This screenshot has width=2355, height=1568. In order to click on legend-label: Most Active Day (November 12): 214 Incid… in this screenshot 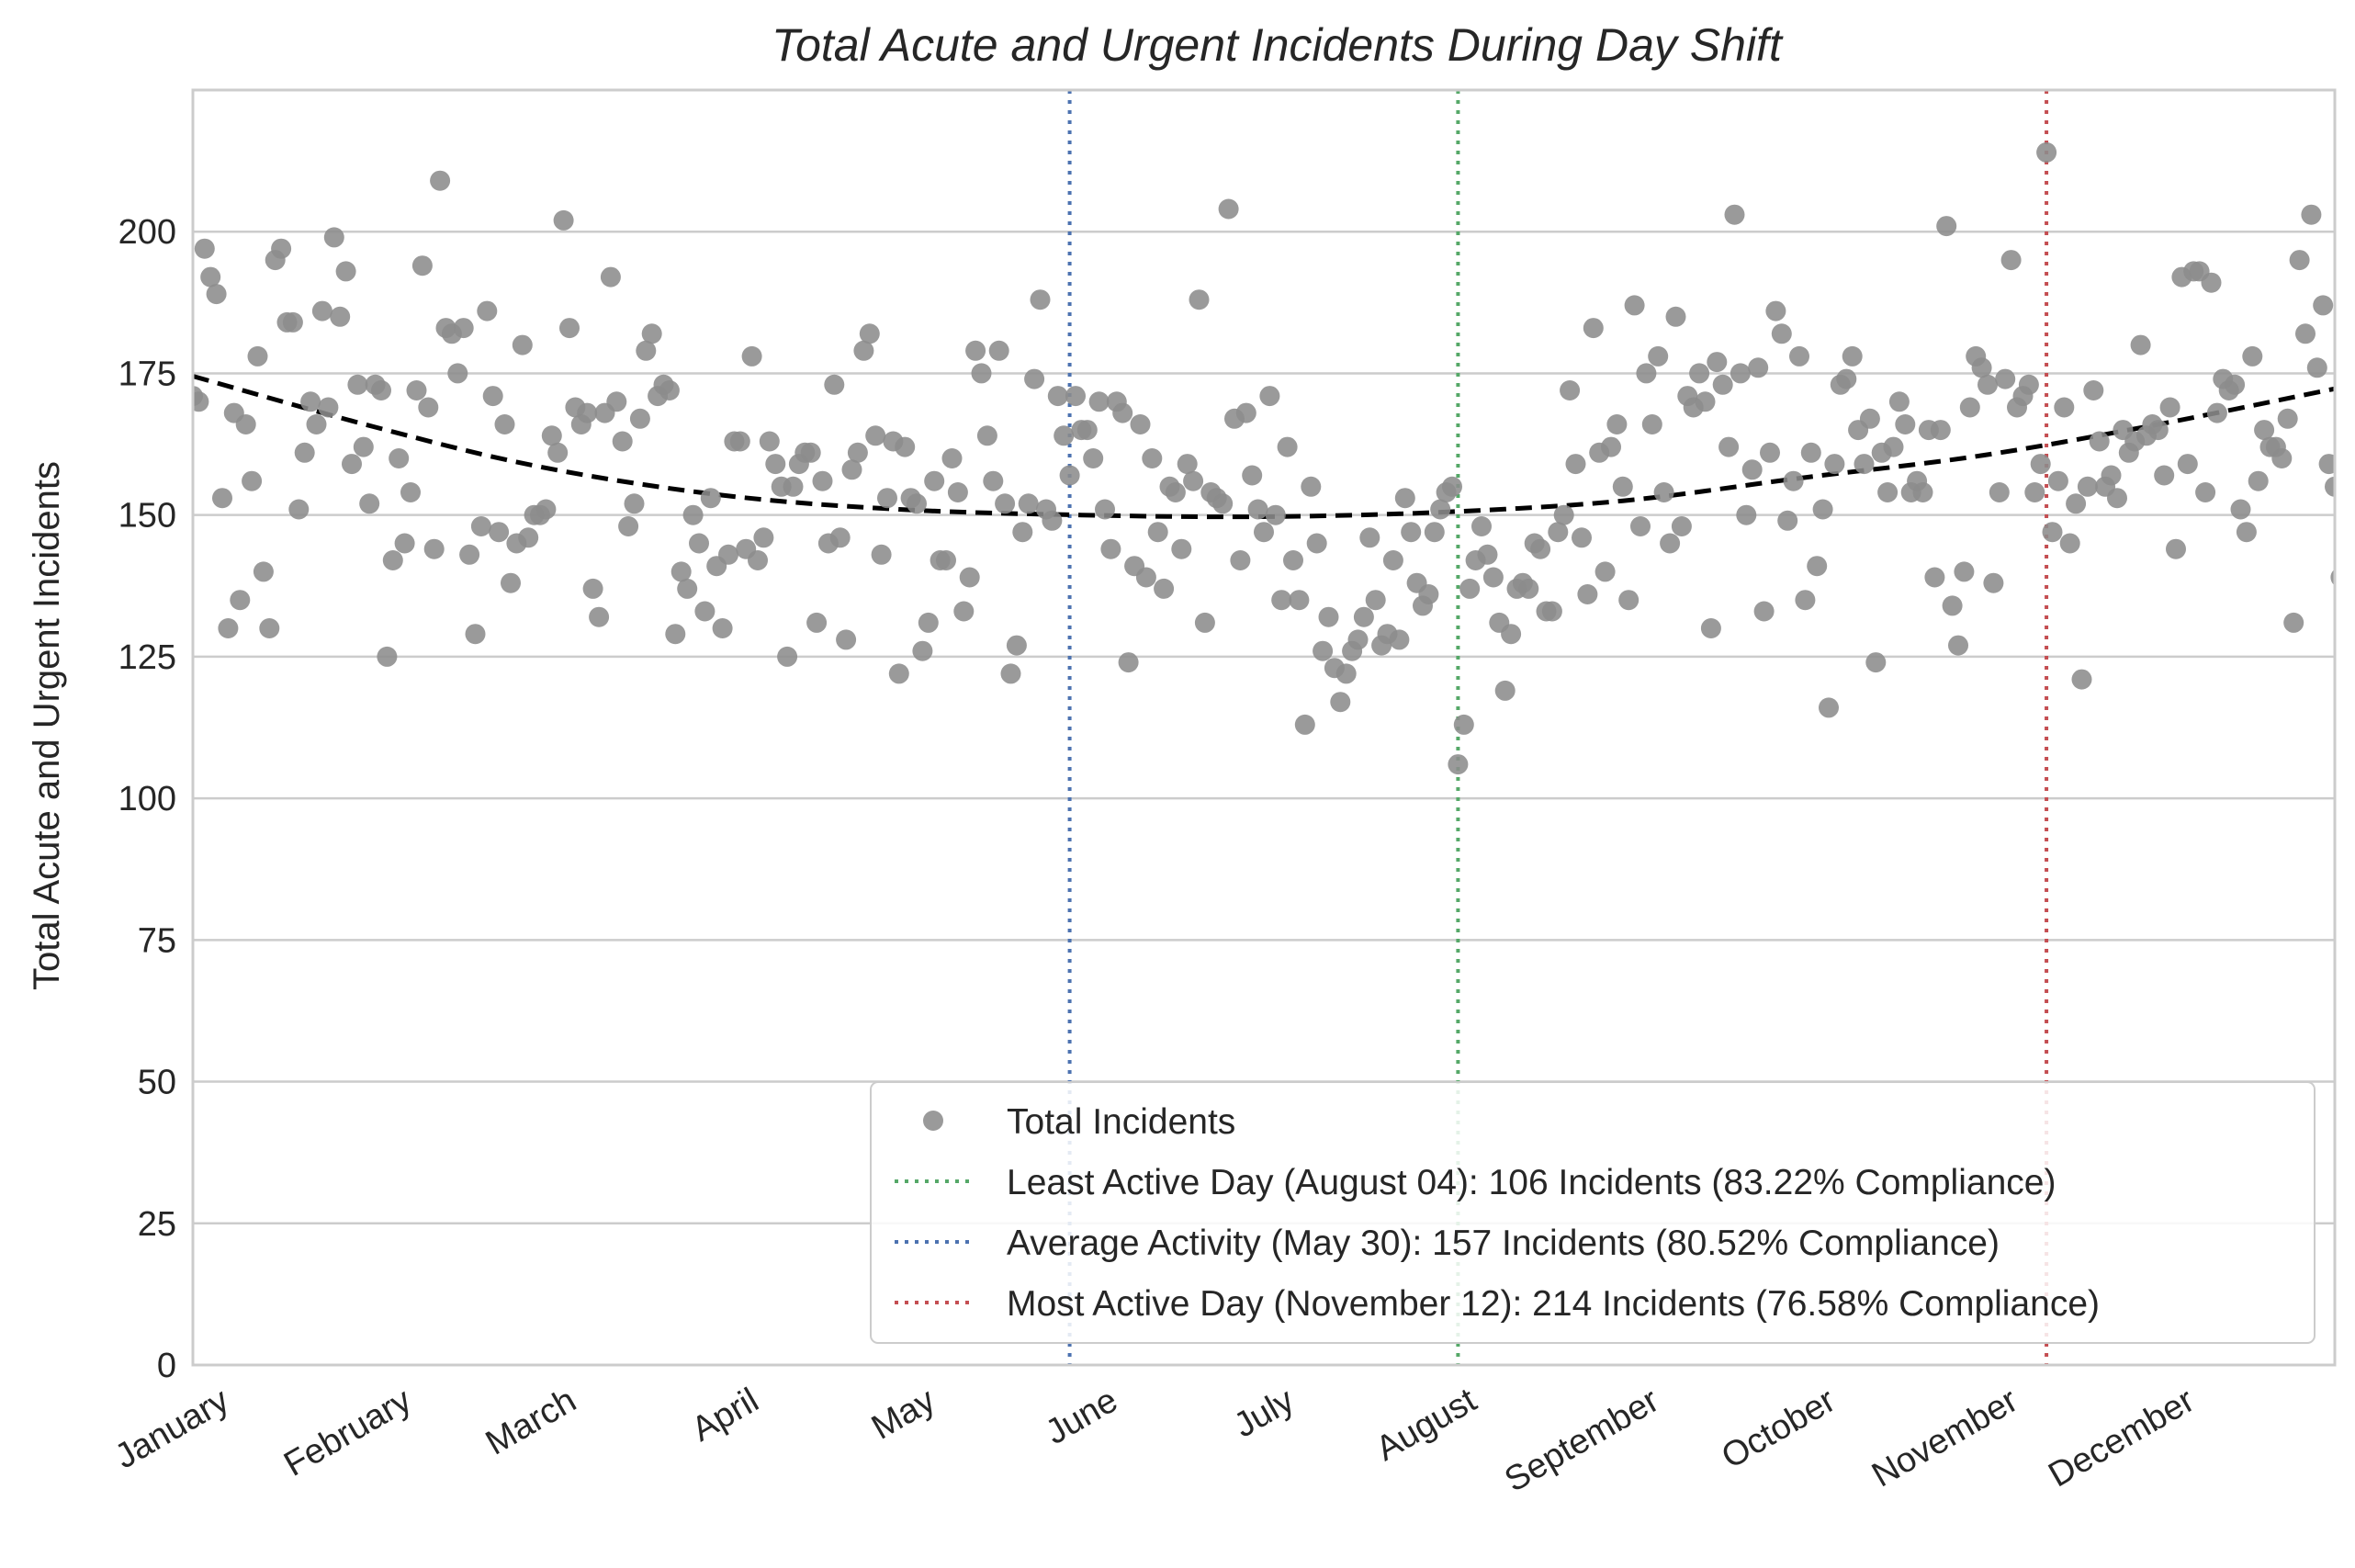, I will do `click(1553, 1304)`.